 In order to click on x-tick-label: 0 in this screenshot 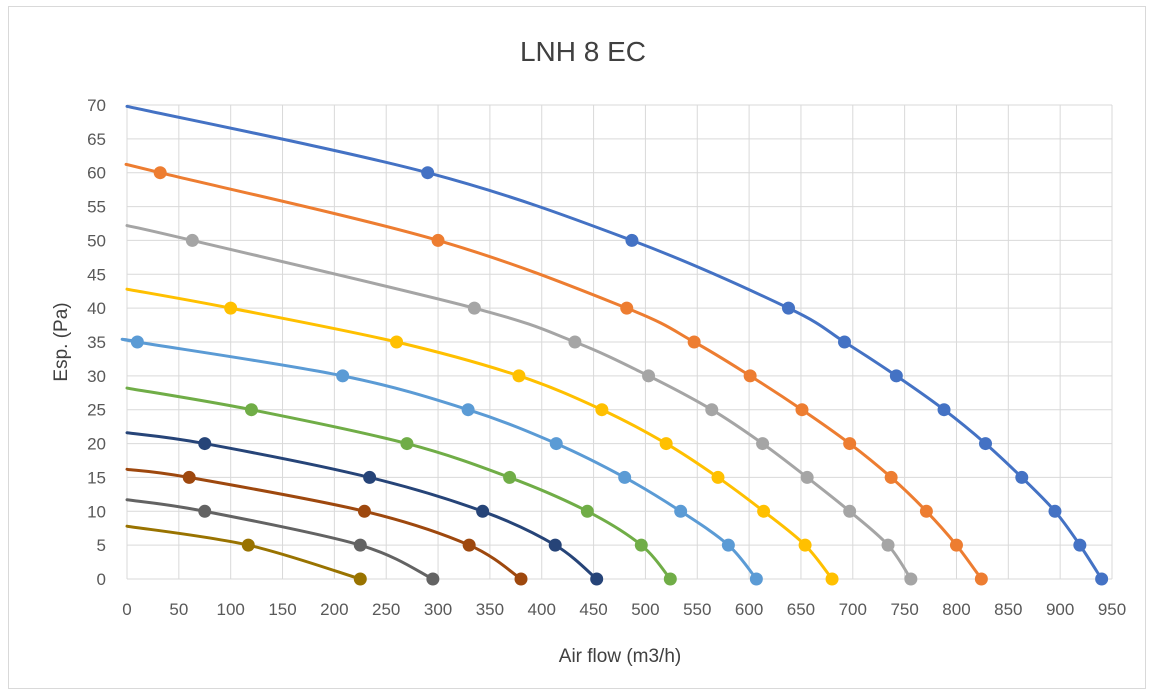, I will do `click(126, 609)`.